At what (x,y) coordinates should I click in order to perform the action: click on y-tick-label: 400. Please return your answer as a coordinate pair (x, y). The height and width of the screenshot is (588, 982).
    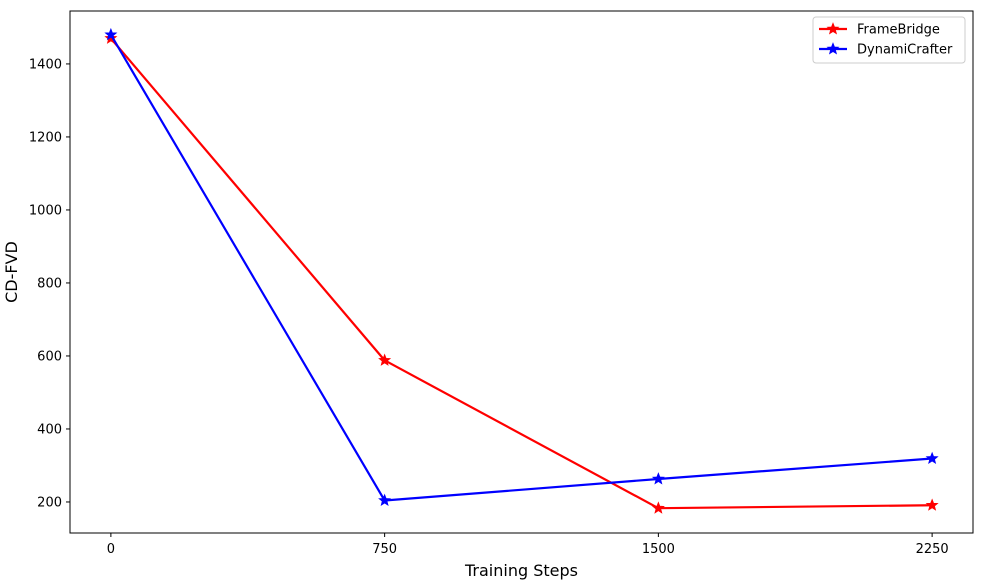
    Looking at the image, I should click on (49, 429).